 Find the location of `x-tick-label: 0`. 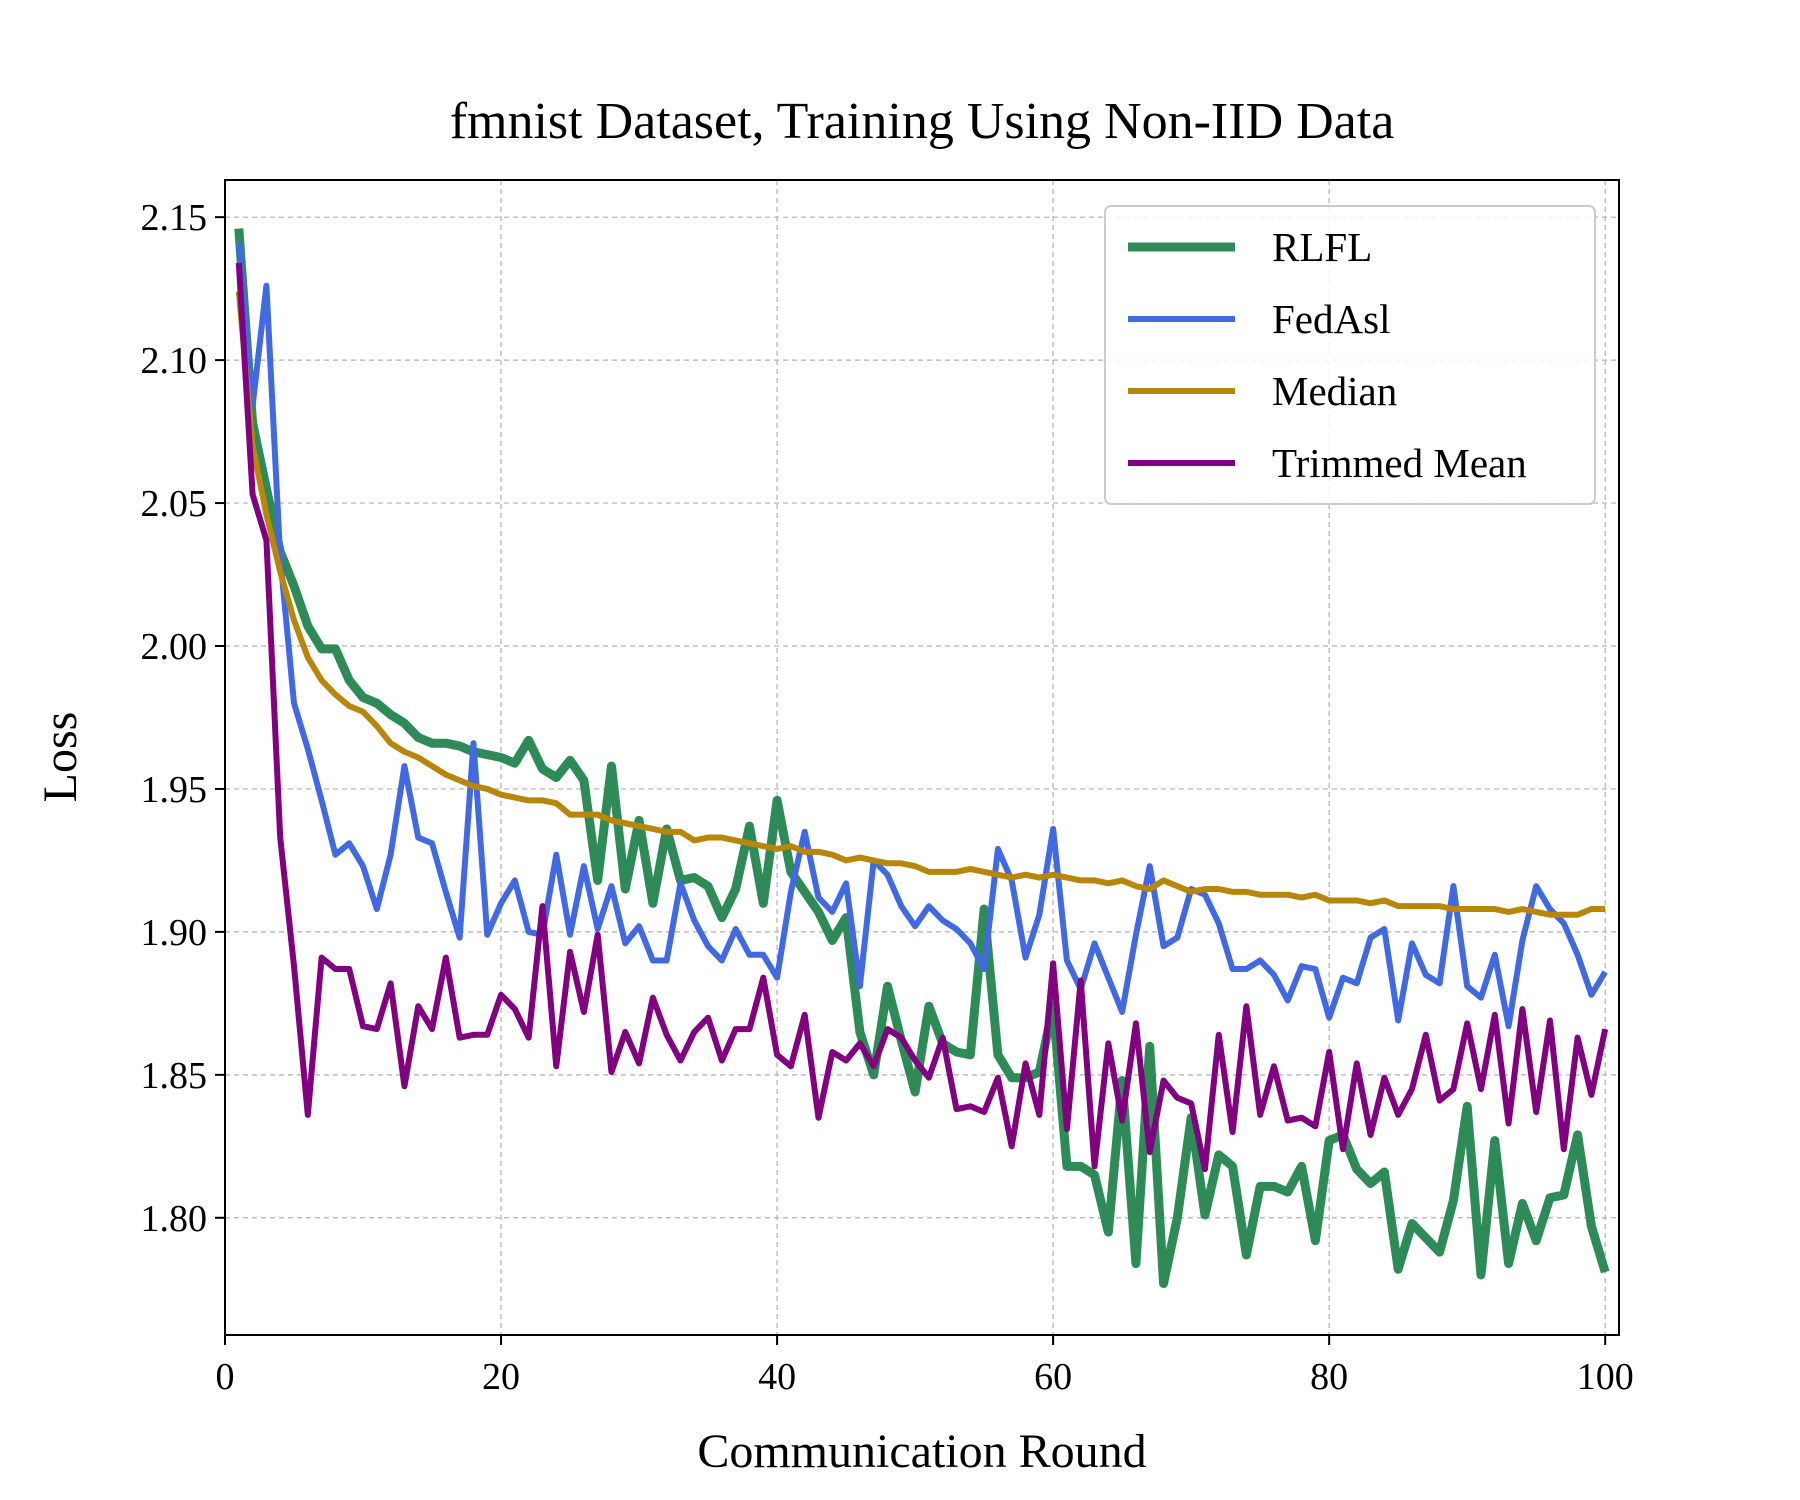

x-tick-label: 0 is located at coordinates (225, 1377).